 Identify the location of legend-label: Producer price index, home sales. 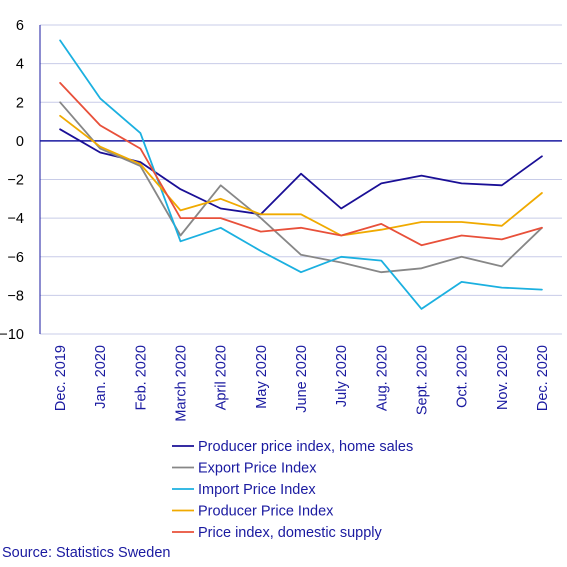
(305, 447).